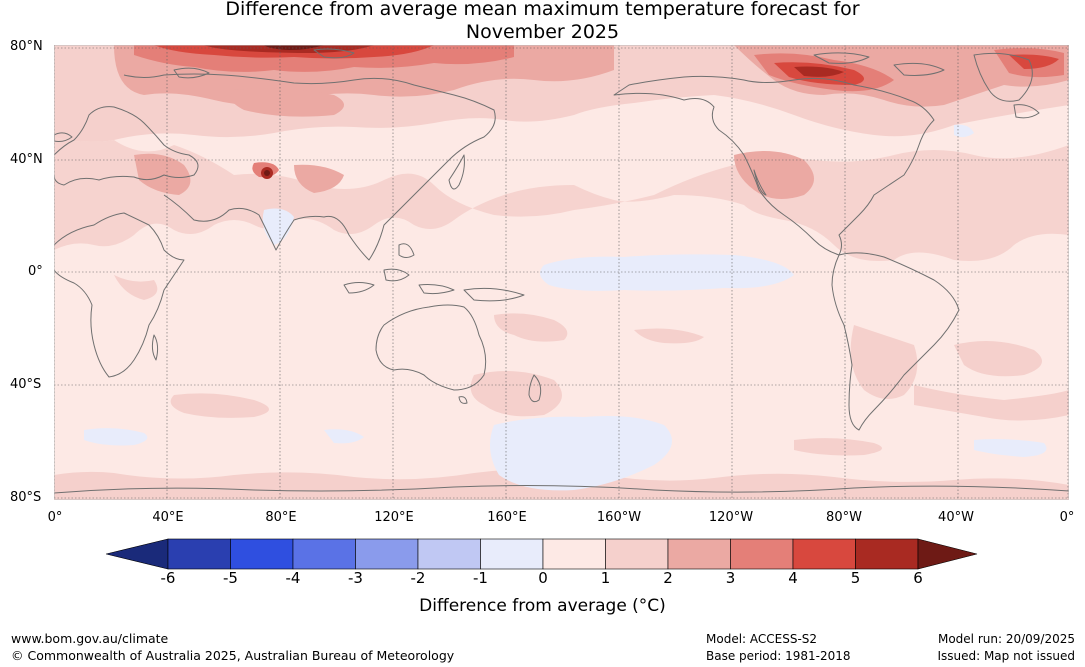 The image size is (1085, 667). I want to click on lat-label-80n: 80°N, so click(26, 46).